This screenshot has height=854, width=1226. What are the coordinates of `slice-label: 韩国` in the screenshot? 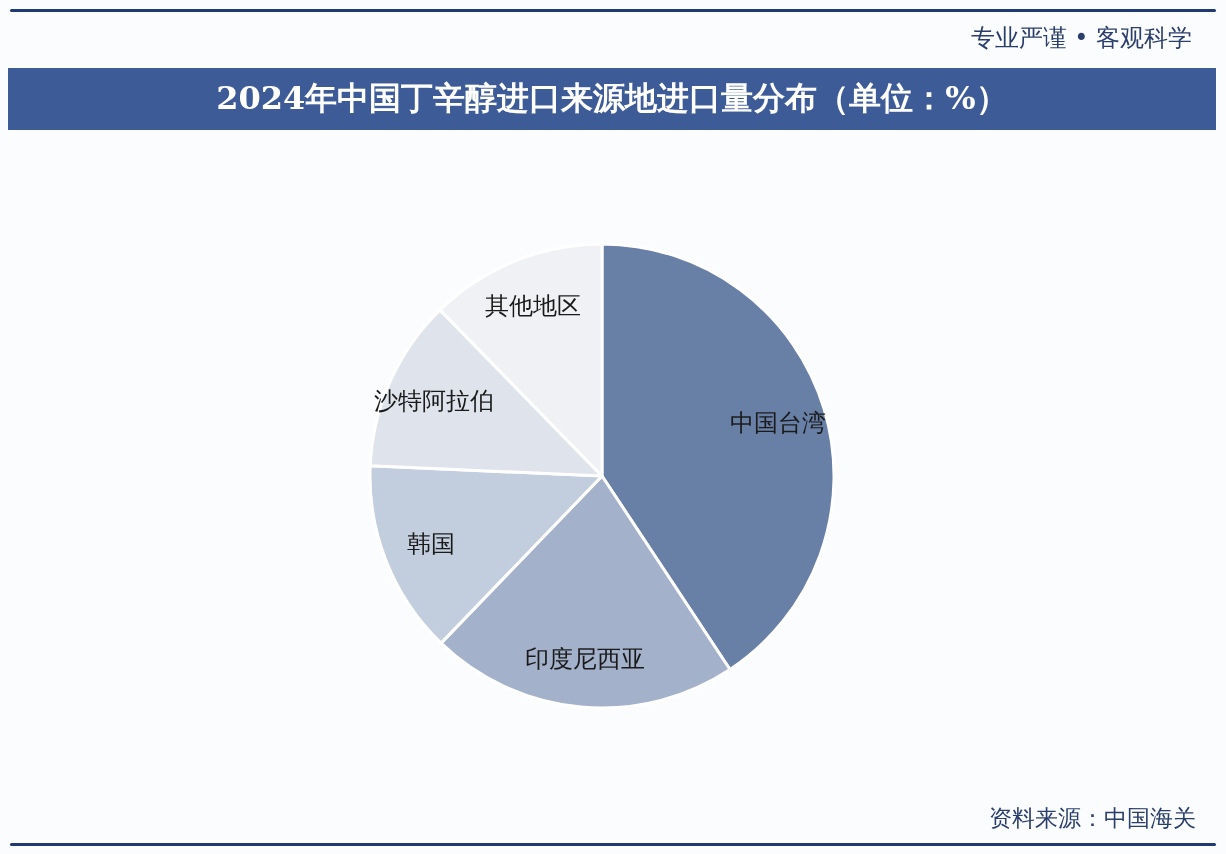 It's located at (431, 544).